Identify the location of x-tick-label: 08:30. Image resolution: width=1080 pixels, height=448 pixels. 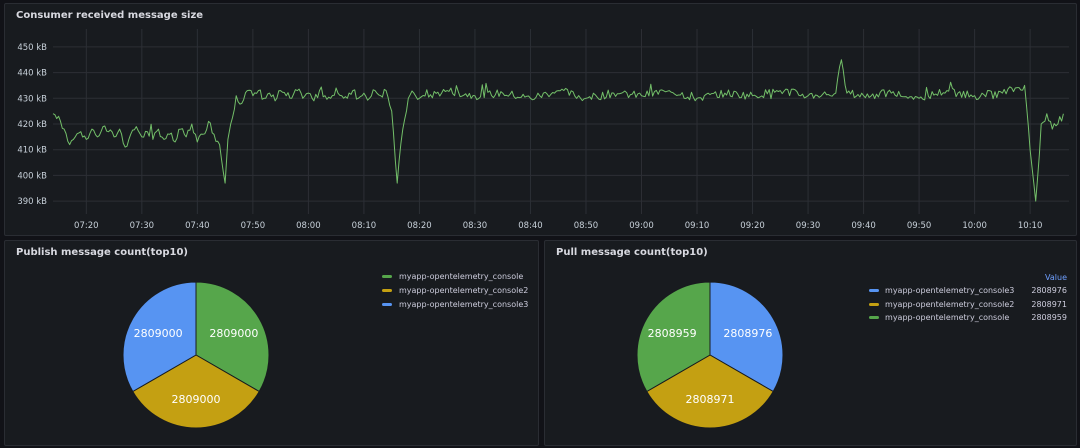
(475, 226).